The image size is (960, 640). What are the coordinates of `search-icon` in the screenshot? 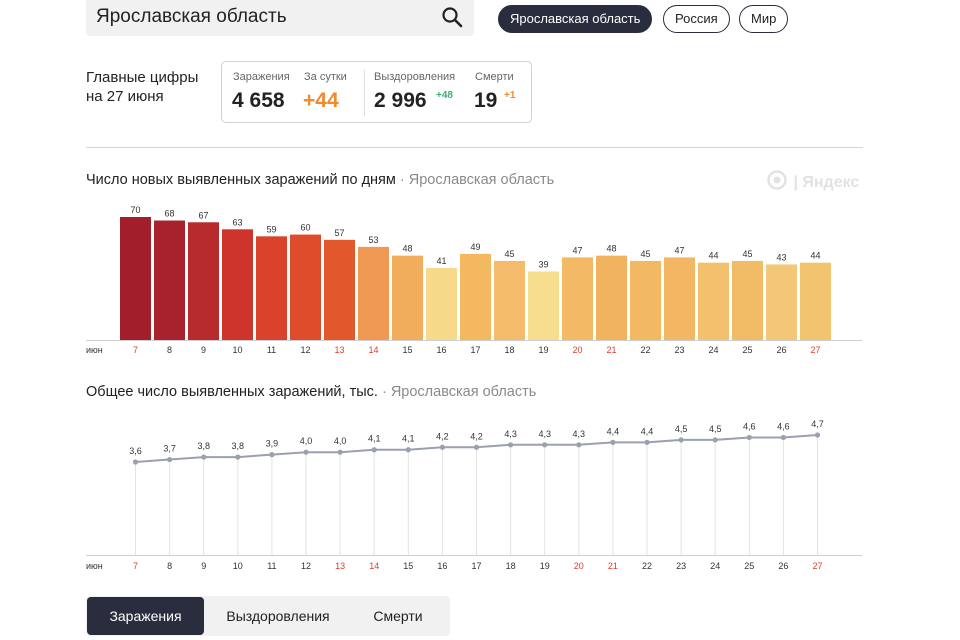 It's located at (452, 19).